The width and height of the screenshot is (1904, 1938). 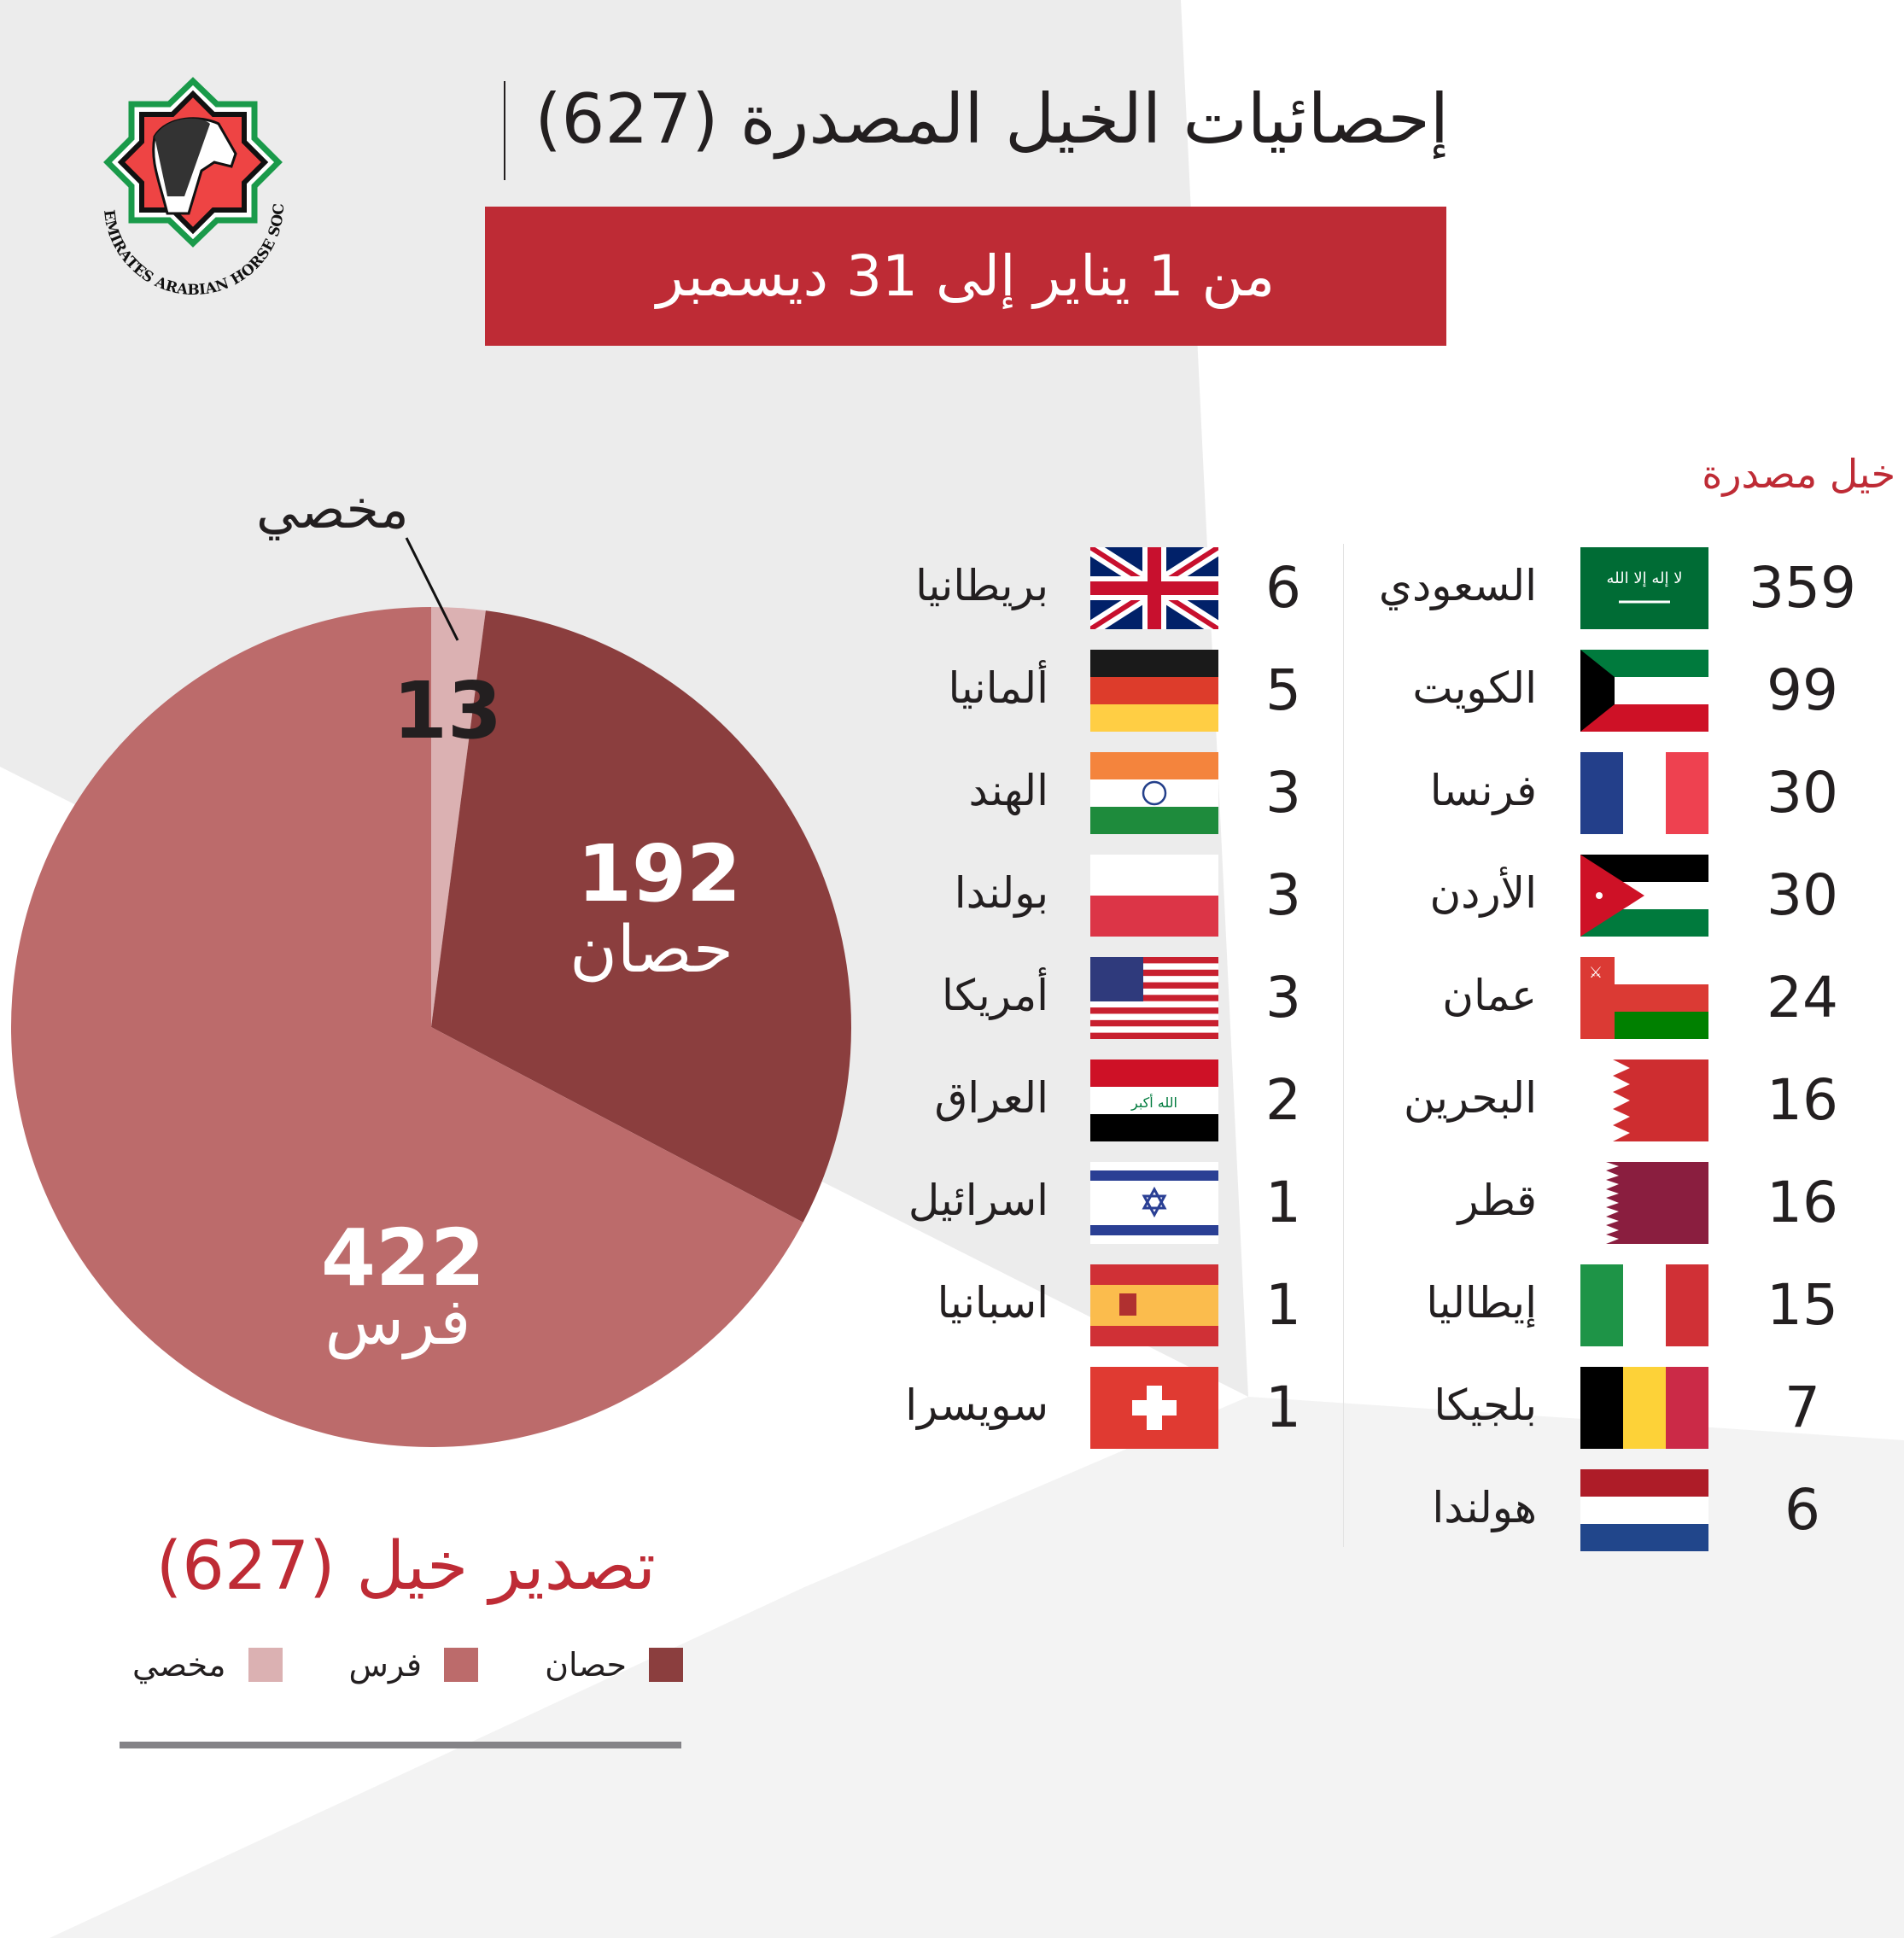 I want to click on country-export-count: 7, so click(x=1802, y=1407).